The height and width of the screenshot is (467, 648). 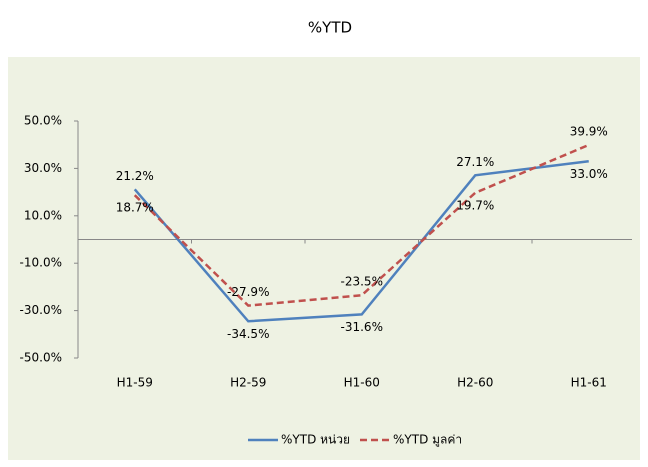 What do you see at coordinates (41, 358) in the screenshot?
I see `y-tick-label: -50.0%` at bounding box center [41, 358].